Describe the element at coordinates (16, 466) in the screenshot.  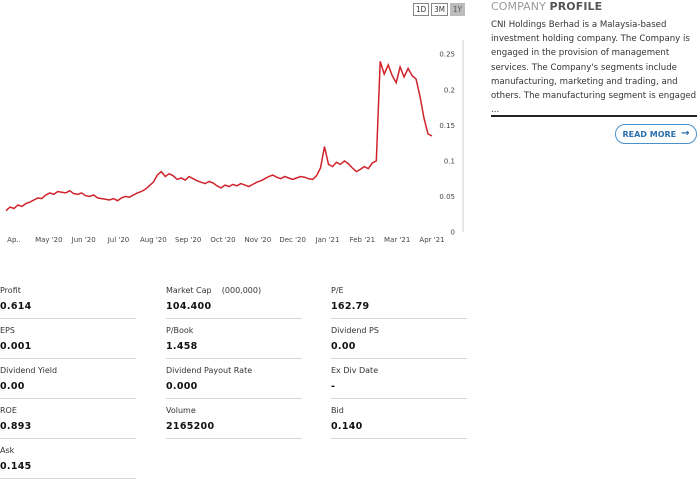
I see `stat-value: 0.145` at that location.